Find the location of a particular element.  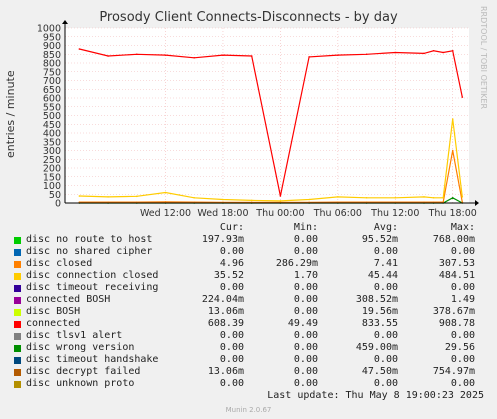

legend-cur: 35.52 is located at coordinates (228, 275).